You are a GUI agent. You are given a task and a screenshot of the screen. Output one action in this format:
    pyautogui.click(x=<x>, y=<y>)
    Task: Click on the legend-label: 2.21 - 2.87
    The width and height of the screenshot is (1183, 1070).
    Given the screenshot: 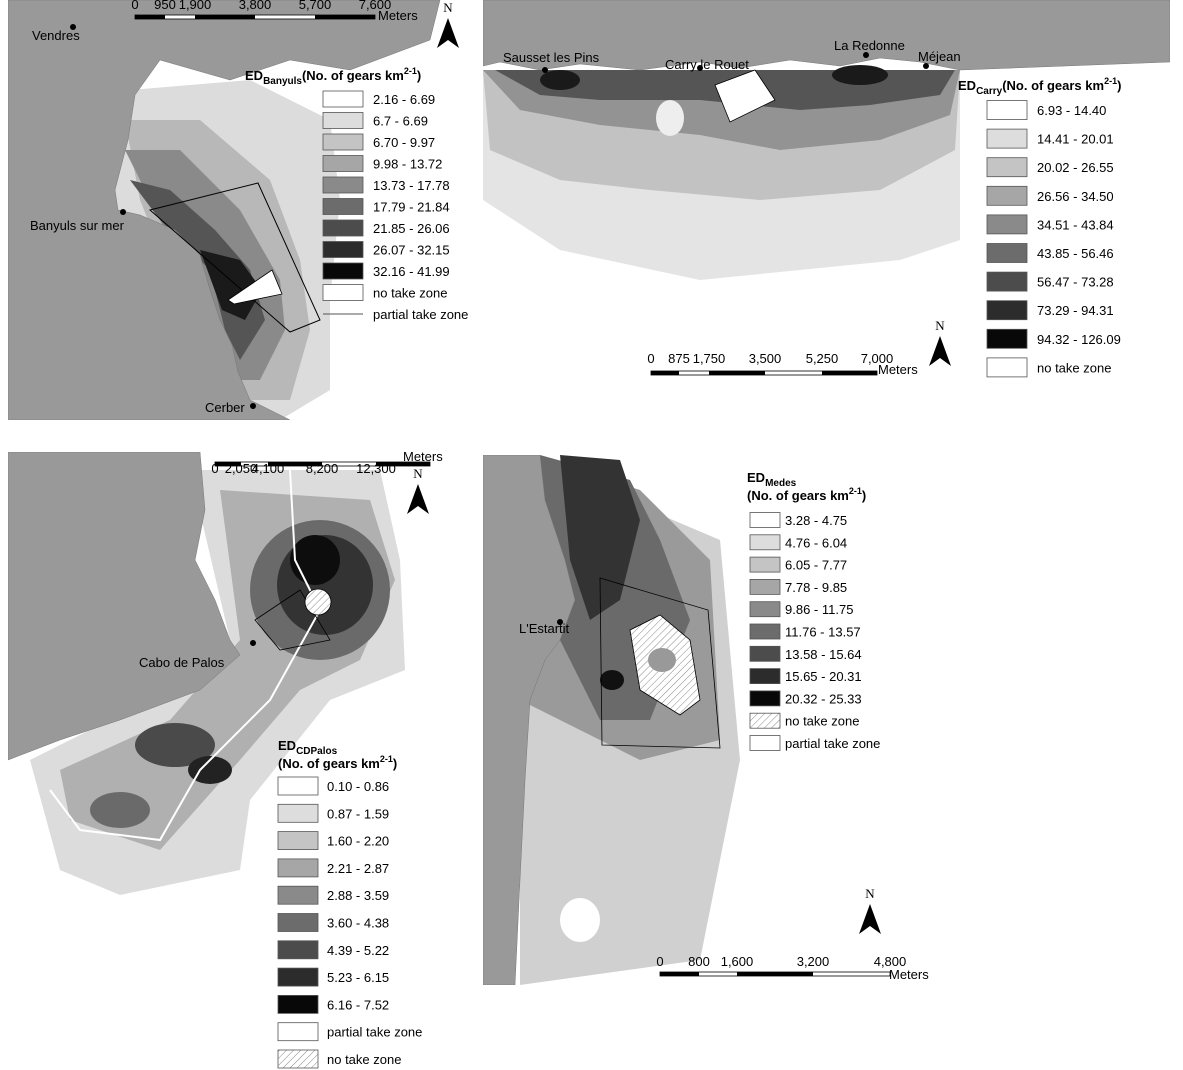 What is the action you would take?
    pyautogui.click(x=358, y=868)
    